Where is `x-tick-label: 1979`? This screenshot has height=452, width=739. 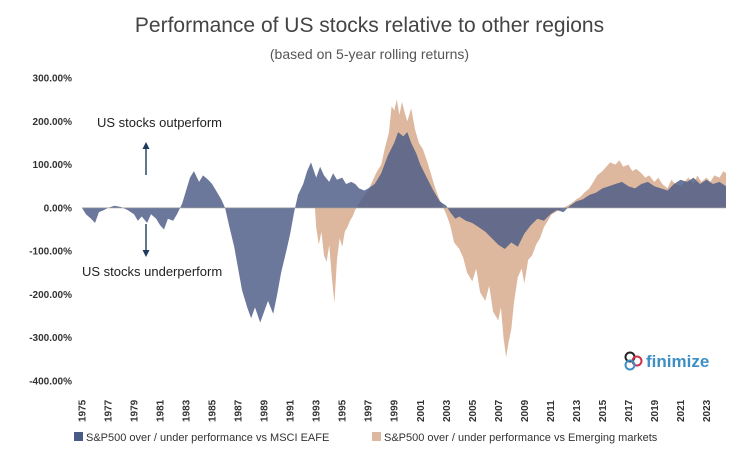 x-tick-label: 1979 is located at coordinates (135, 410).